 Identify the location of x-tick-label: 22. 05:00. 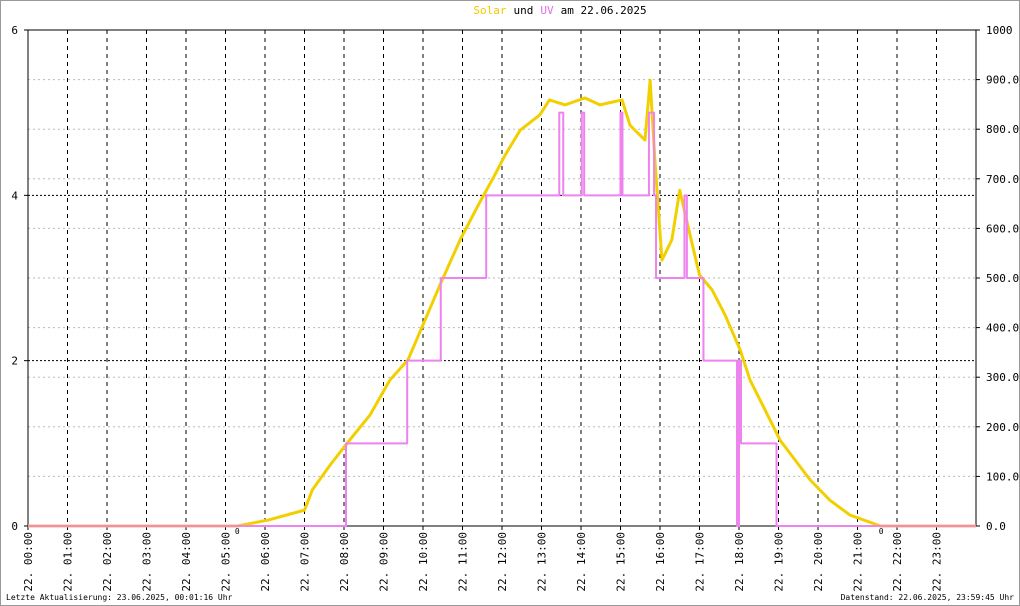
(226, 562).